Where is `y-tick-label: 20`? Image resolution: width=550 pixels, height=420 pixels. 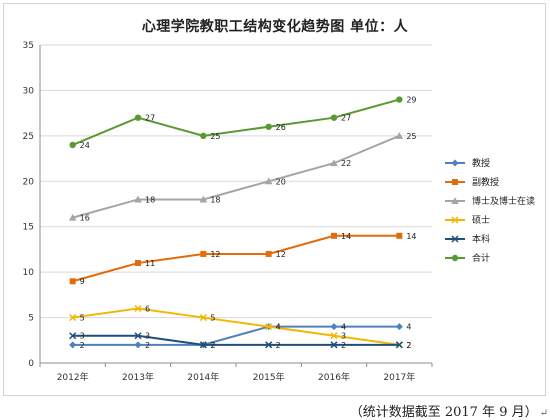 y-tick-label: 20 is located at coordinates (29, 182).